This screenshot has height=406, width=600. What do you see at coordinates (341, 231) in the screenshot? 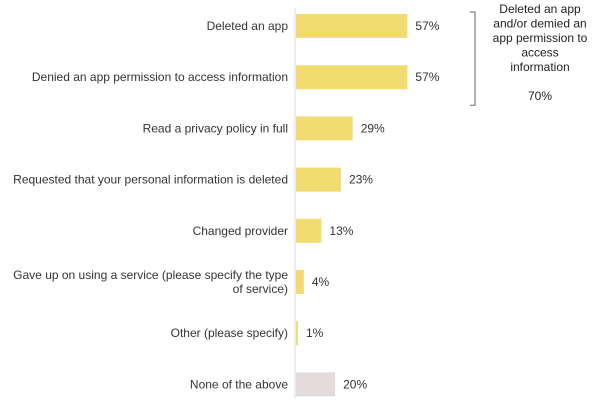
I see `value-label-5: 13%` at bounding box center [341, 231].